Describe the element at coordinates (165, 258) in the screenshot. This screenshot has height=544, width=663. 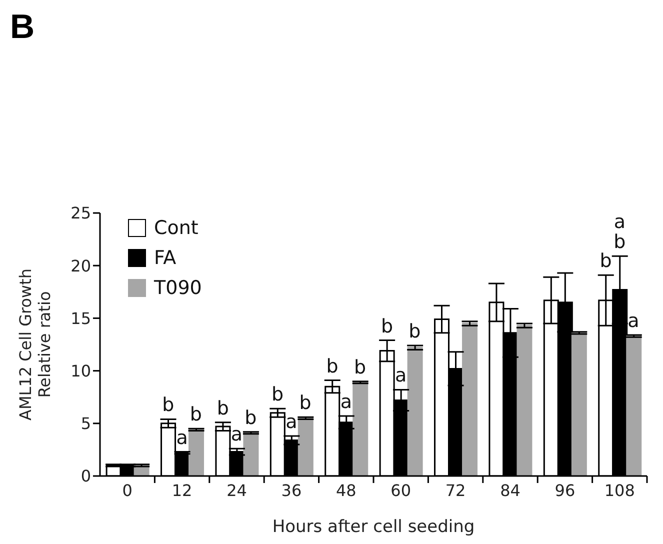
I see `legend-label: FA` at that location.